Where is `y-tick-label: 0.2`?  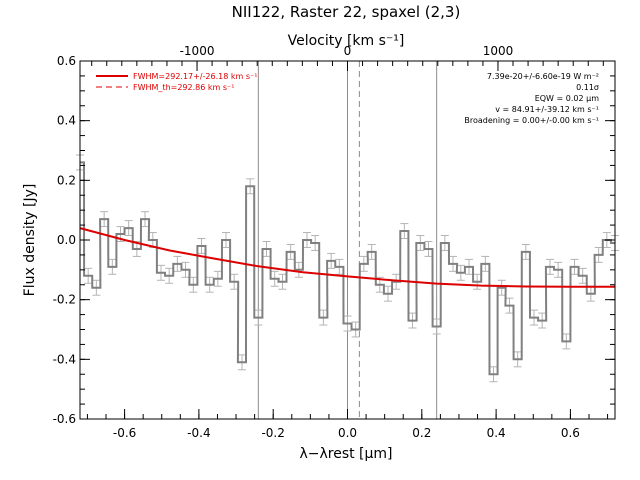 y-tick-label: 0.2 is located at coordinates (66, 180).